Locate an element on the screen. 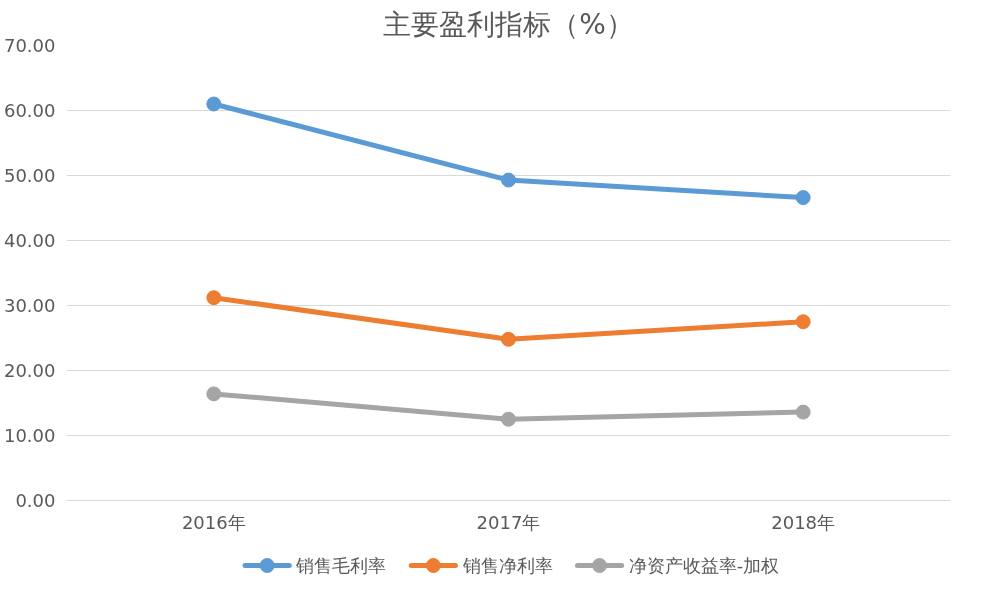 This screenshot has width=1002, height=602. legend-label: 销售毛利率 is located at coordinates (341, 565).